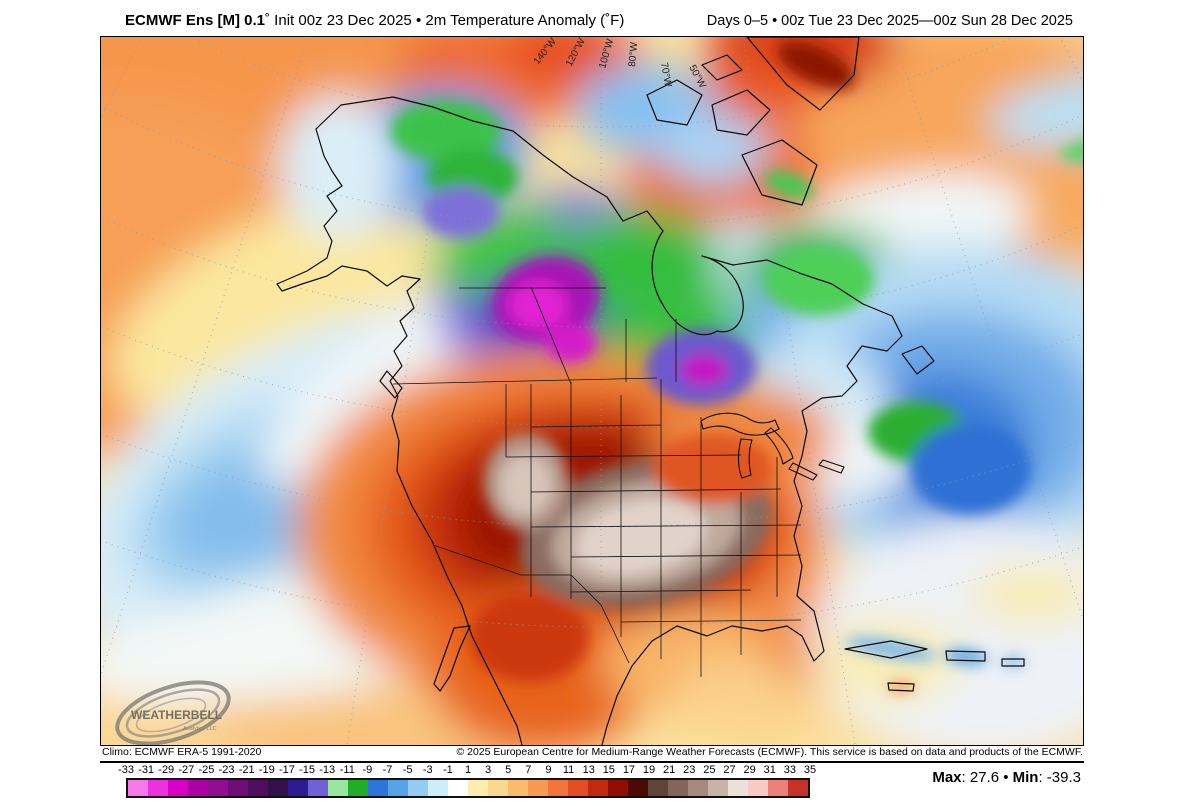  Describe the element at coordinates (980, 777) in the screenshot. I see `max-value: : 27.6` at that location.